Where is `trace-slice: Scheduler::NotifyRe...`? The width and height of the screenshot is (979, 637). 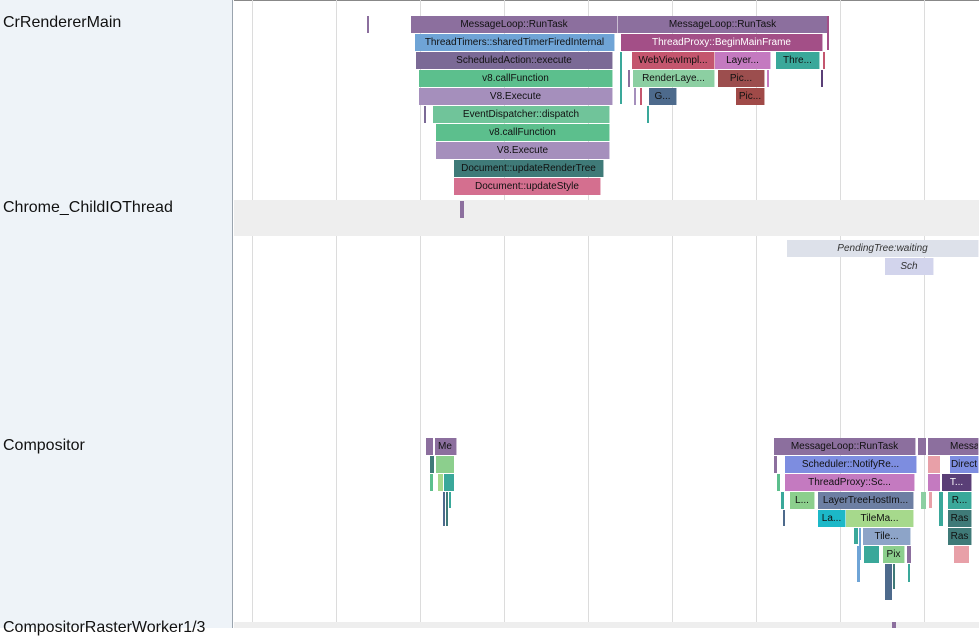 trace-slice: Scheduler::NotifyRe... is located at coordinates (851, 464).